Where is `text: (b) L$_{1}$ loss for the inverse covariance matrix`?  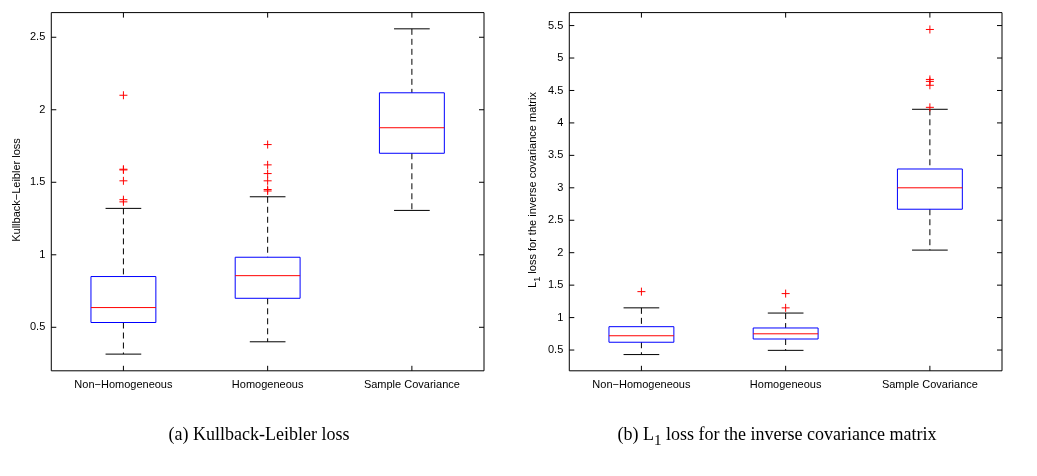
text: (b) L$_{1}$ loss for the inverse covariance matrix is located at coordinates (777, 436).